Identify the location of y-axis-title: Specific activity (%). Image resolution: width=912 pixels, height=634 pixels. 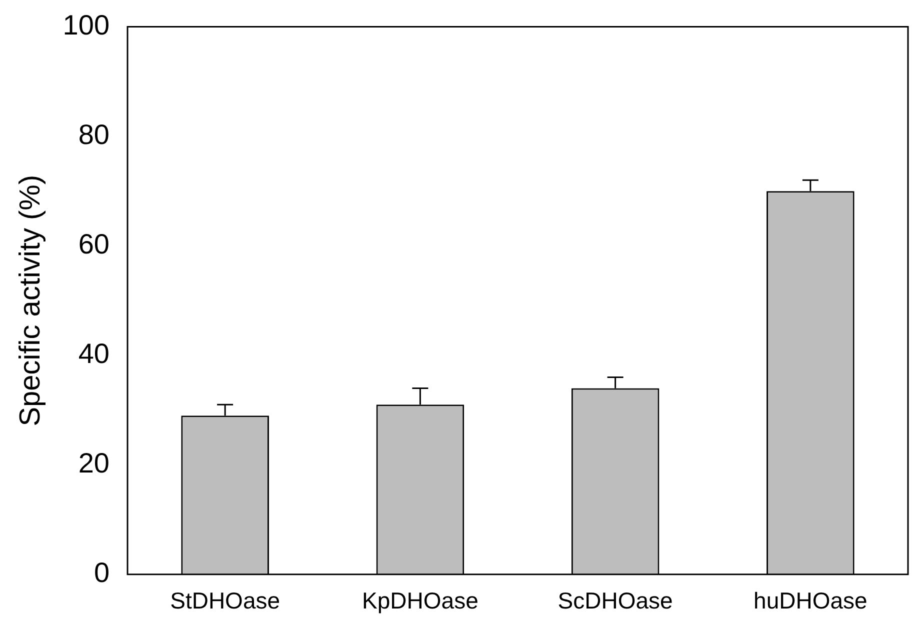
(30, 300).